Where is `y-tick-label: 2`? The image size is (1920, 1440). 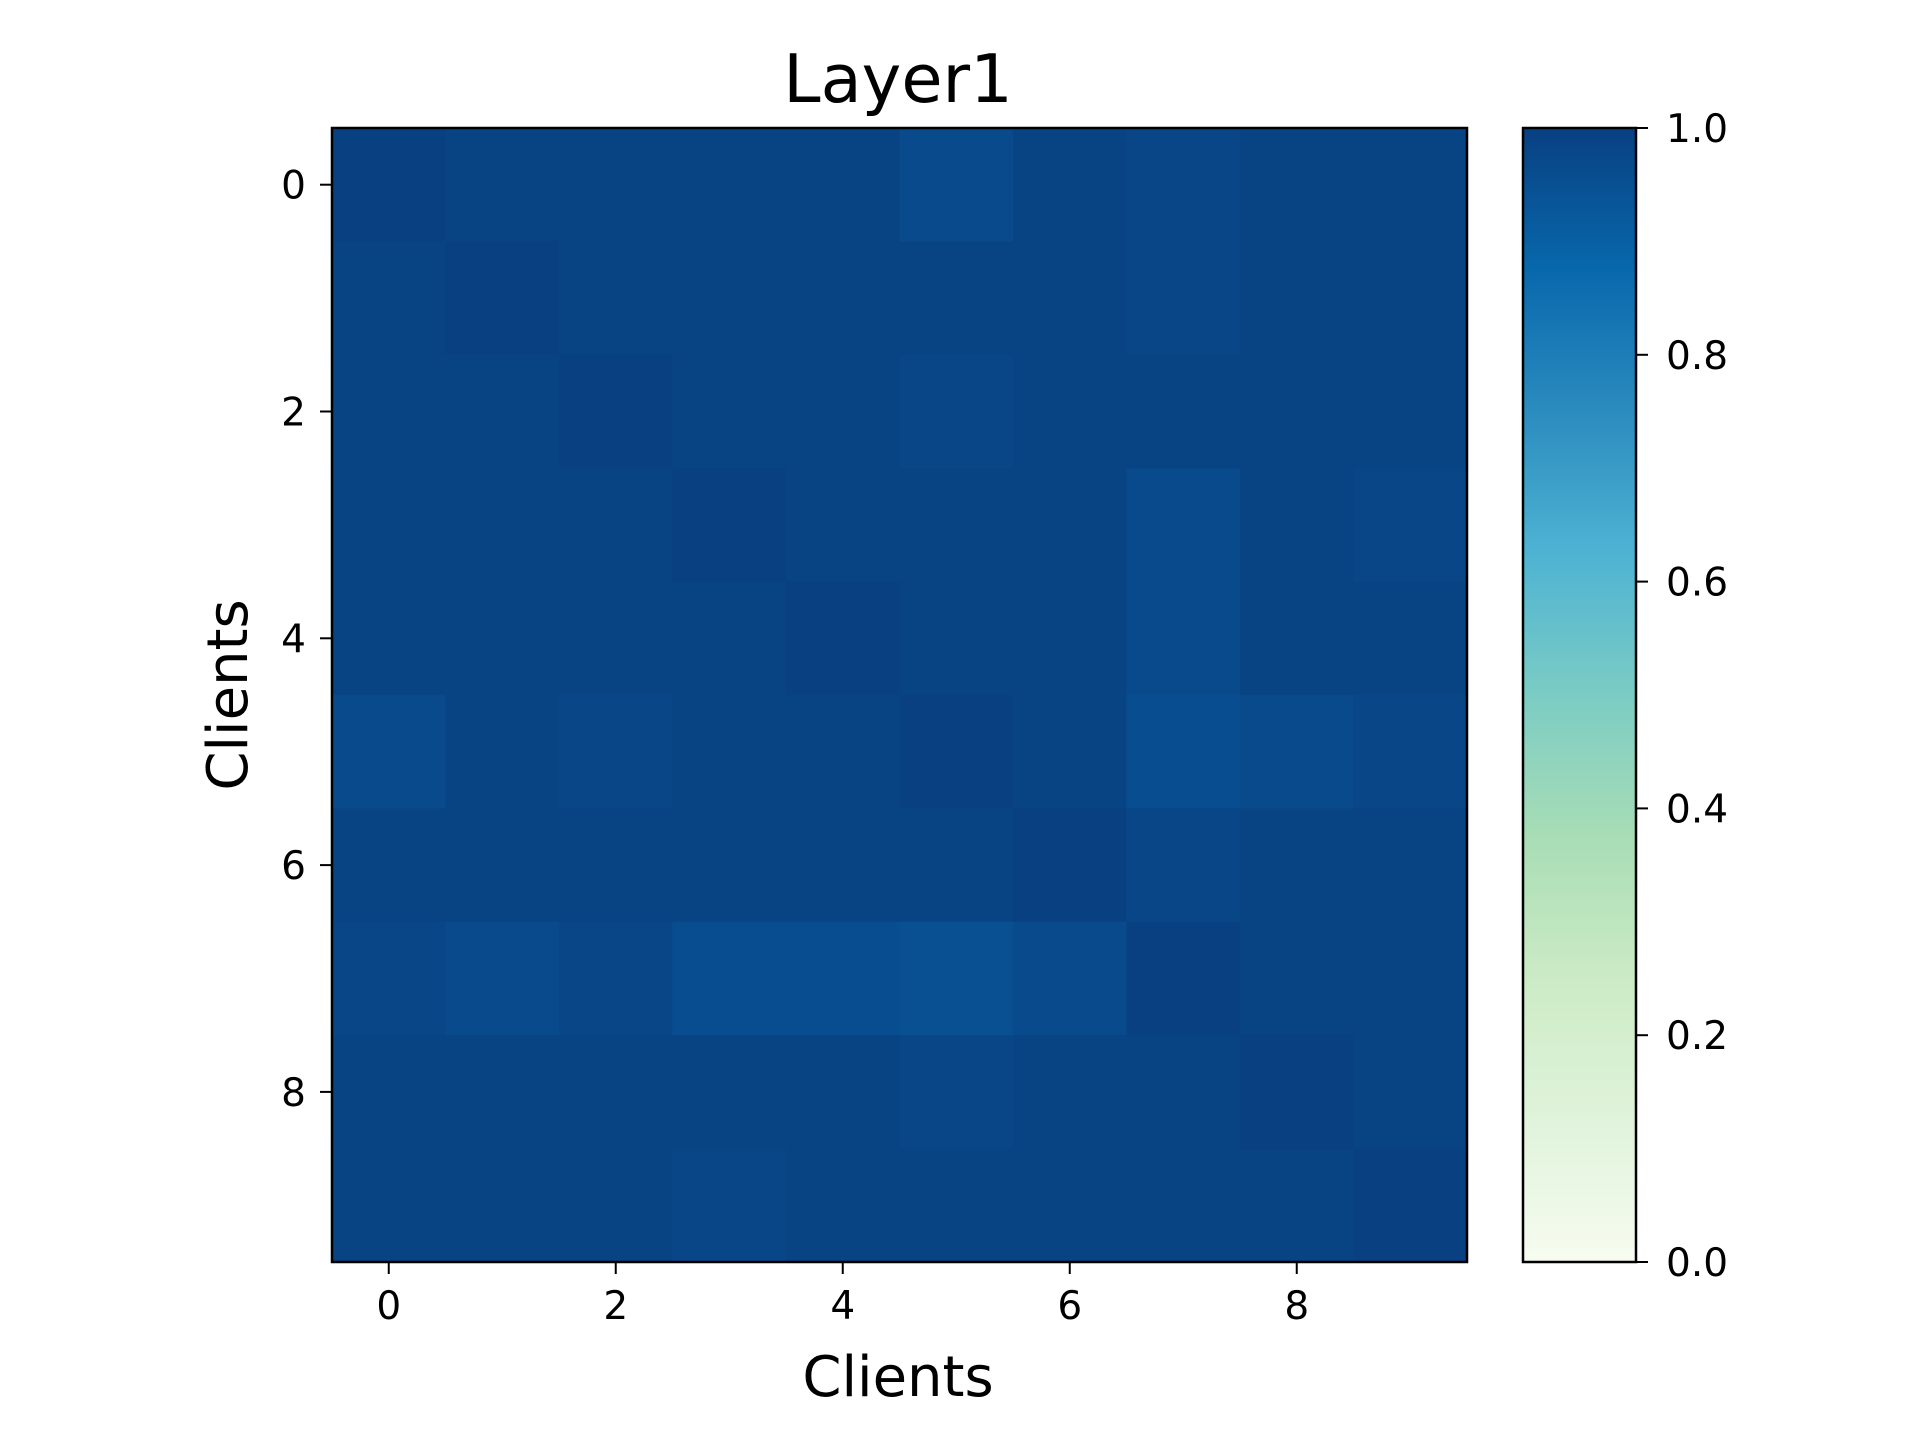
y-tick-label: 2 is located at coordinates (293, 413).